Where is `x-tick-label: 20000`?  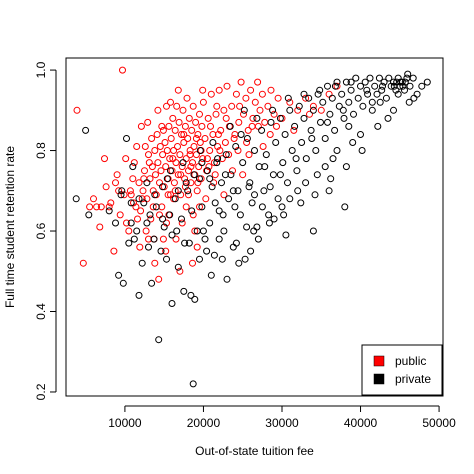
x-tick-label: 20000 is located at coordinates (204, 423).